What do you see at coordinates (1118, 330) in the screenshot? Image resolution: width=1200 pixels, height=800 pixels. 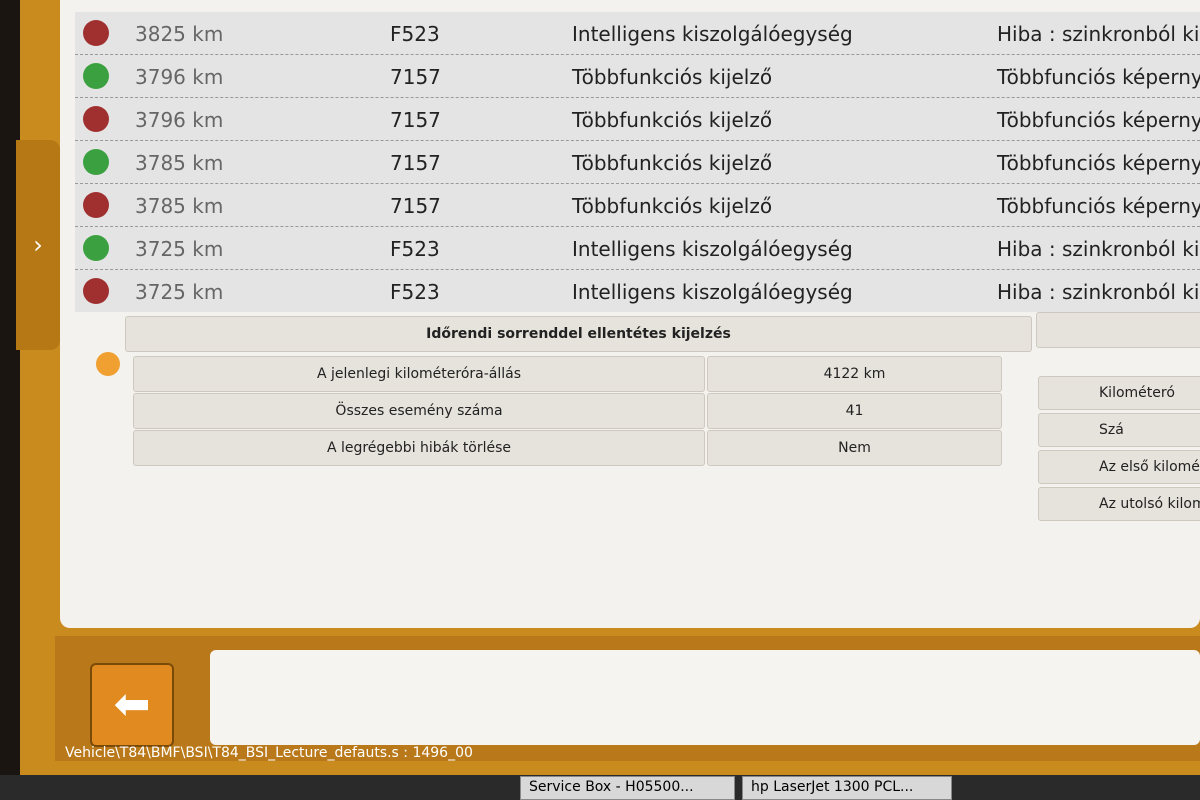 I see `side-header` at bounding box center [1118, 330].